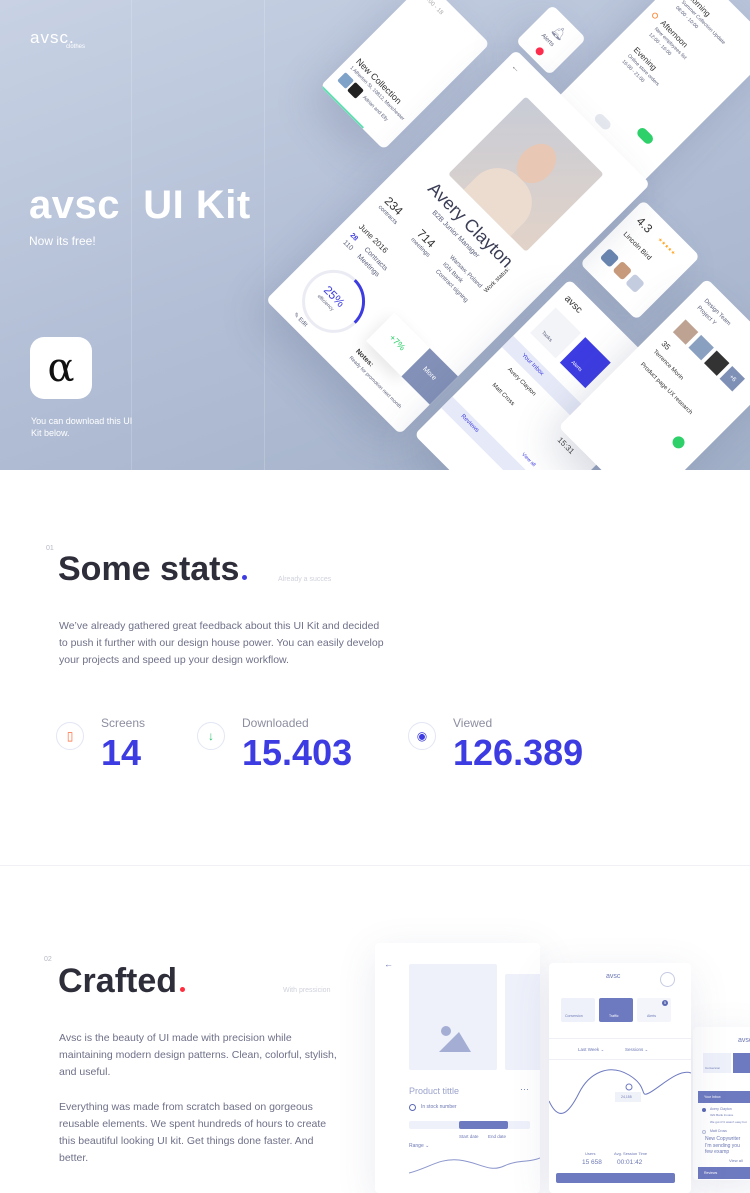 The image size is (750, 1193). I want to click on sessions-dropdown: Sessions ⌄, so click(637, 1049).